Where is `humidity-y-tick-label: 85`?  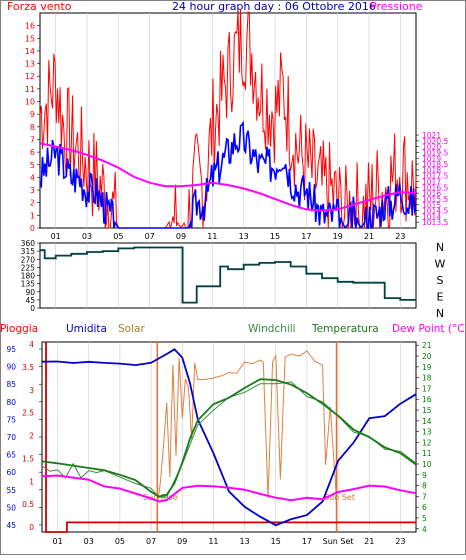
humidity-y-tick-label: 85 is located at coordinates (11, 384).